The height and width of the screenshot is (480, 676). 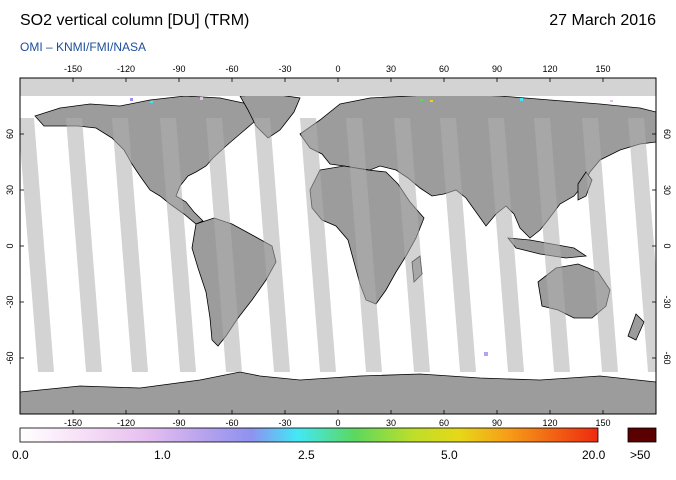 What do you see at coordinates (444, 423) in the screenshot?
I see `lon-tick-label-bottom: 60` at bounding box center [444, 423].